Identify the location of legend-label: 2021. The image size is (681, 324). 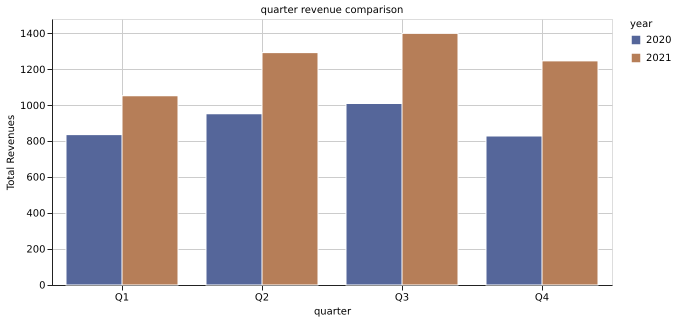
(659, 58).